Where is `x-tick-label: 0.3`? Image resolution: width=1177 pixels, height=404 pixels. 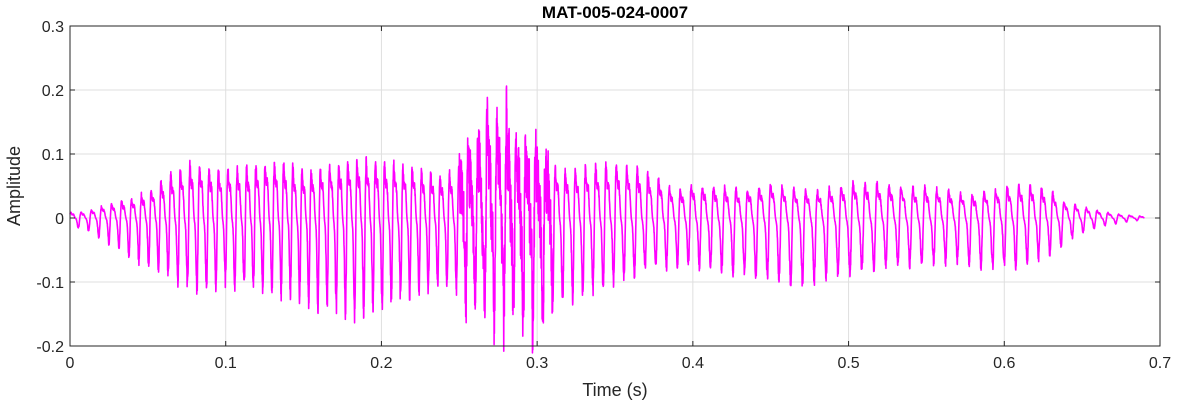 x-tick-label: 0.3 is located at coordinates (537, 363).